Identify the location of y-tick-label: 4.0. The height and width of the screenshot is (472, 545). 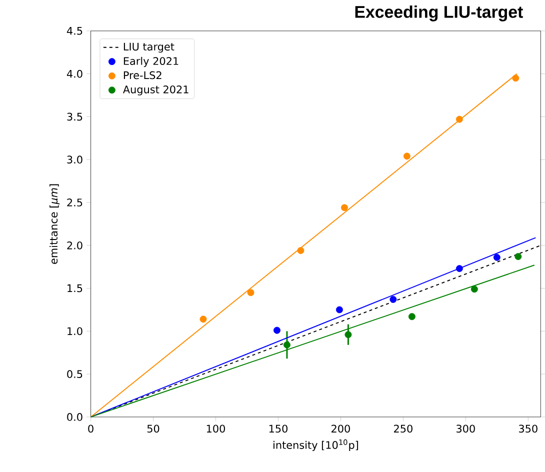
(74, 74).